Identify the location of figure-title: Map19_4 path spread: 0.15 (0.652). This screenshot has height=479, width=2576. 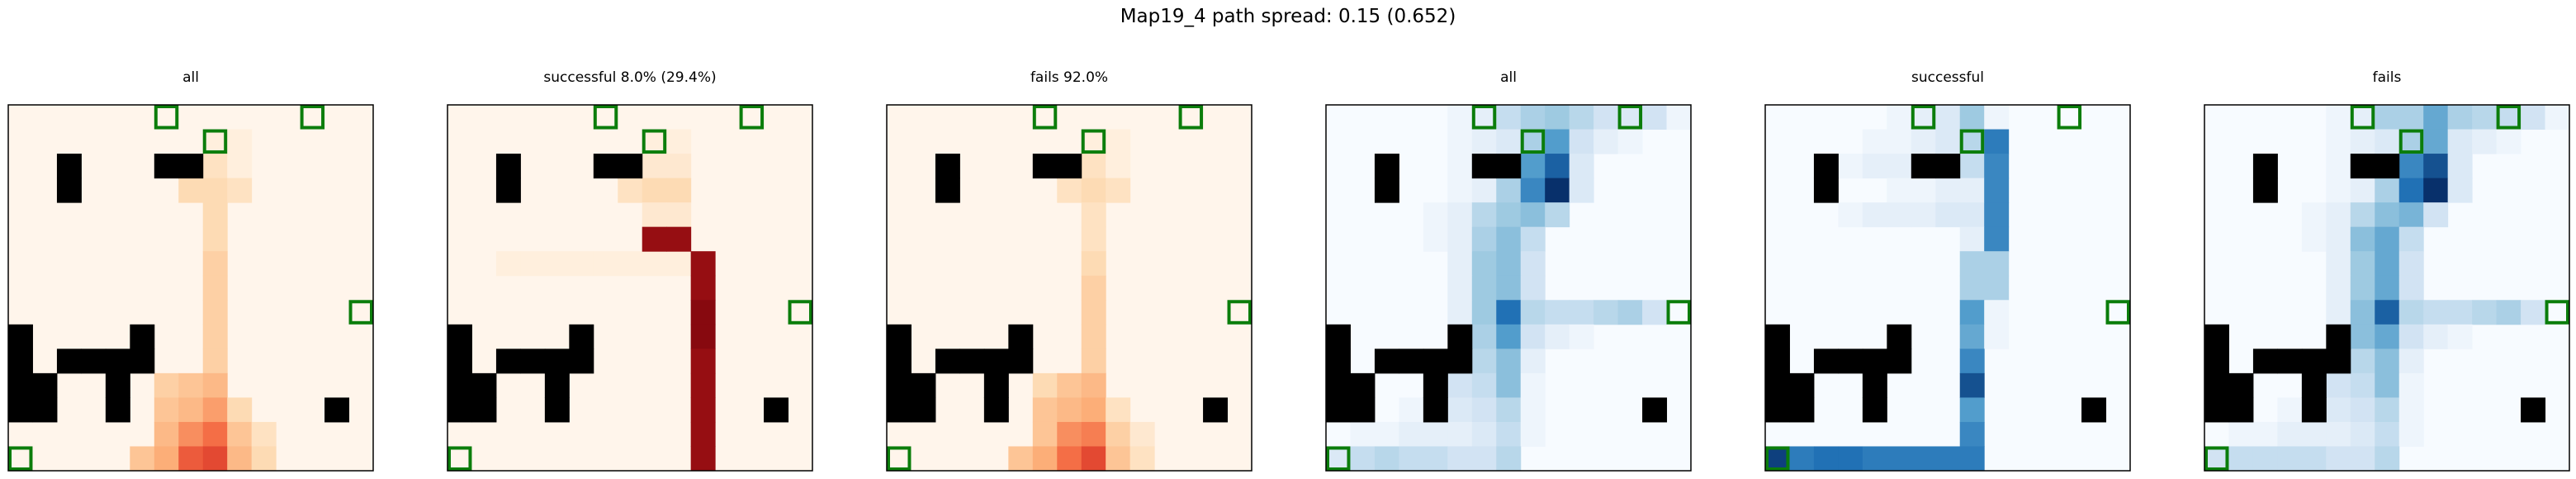
(1288, 17).